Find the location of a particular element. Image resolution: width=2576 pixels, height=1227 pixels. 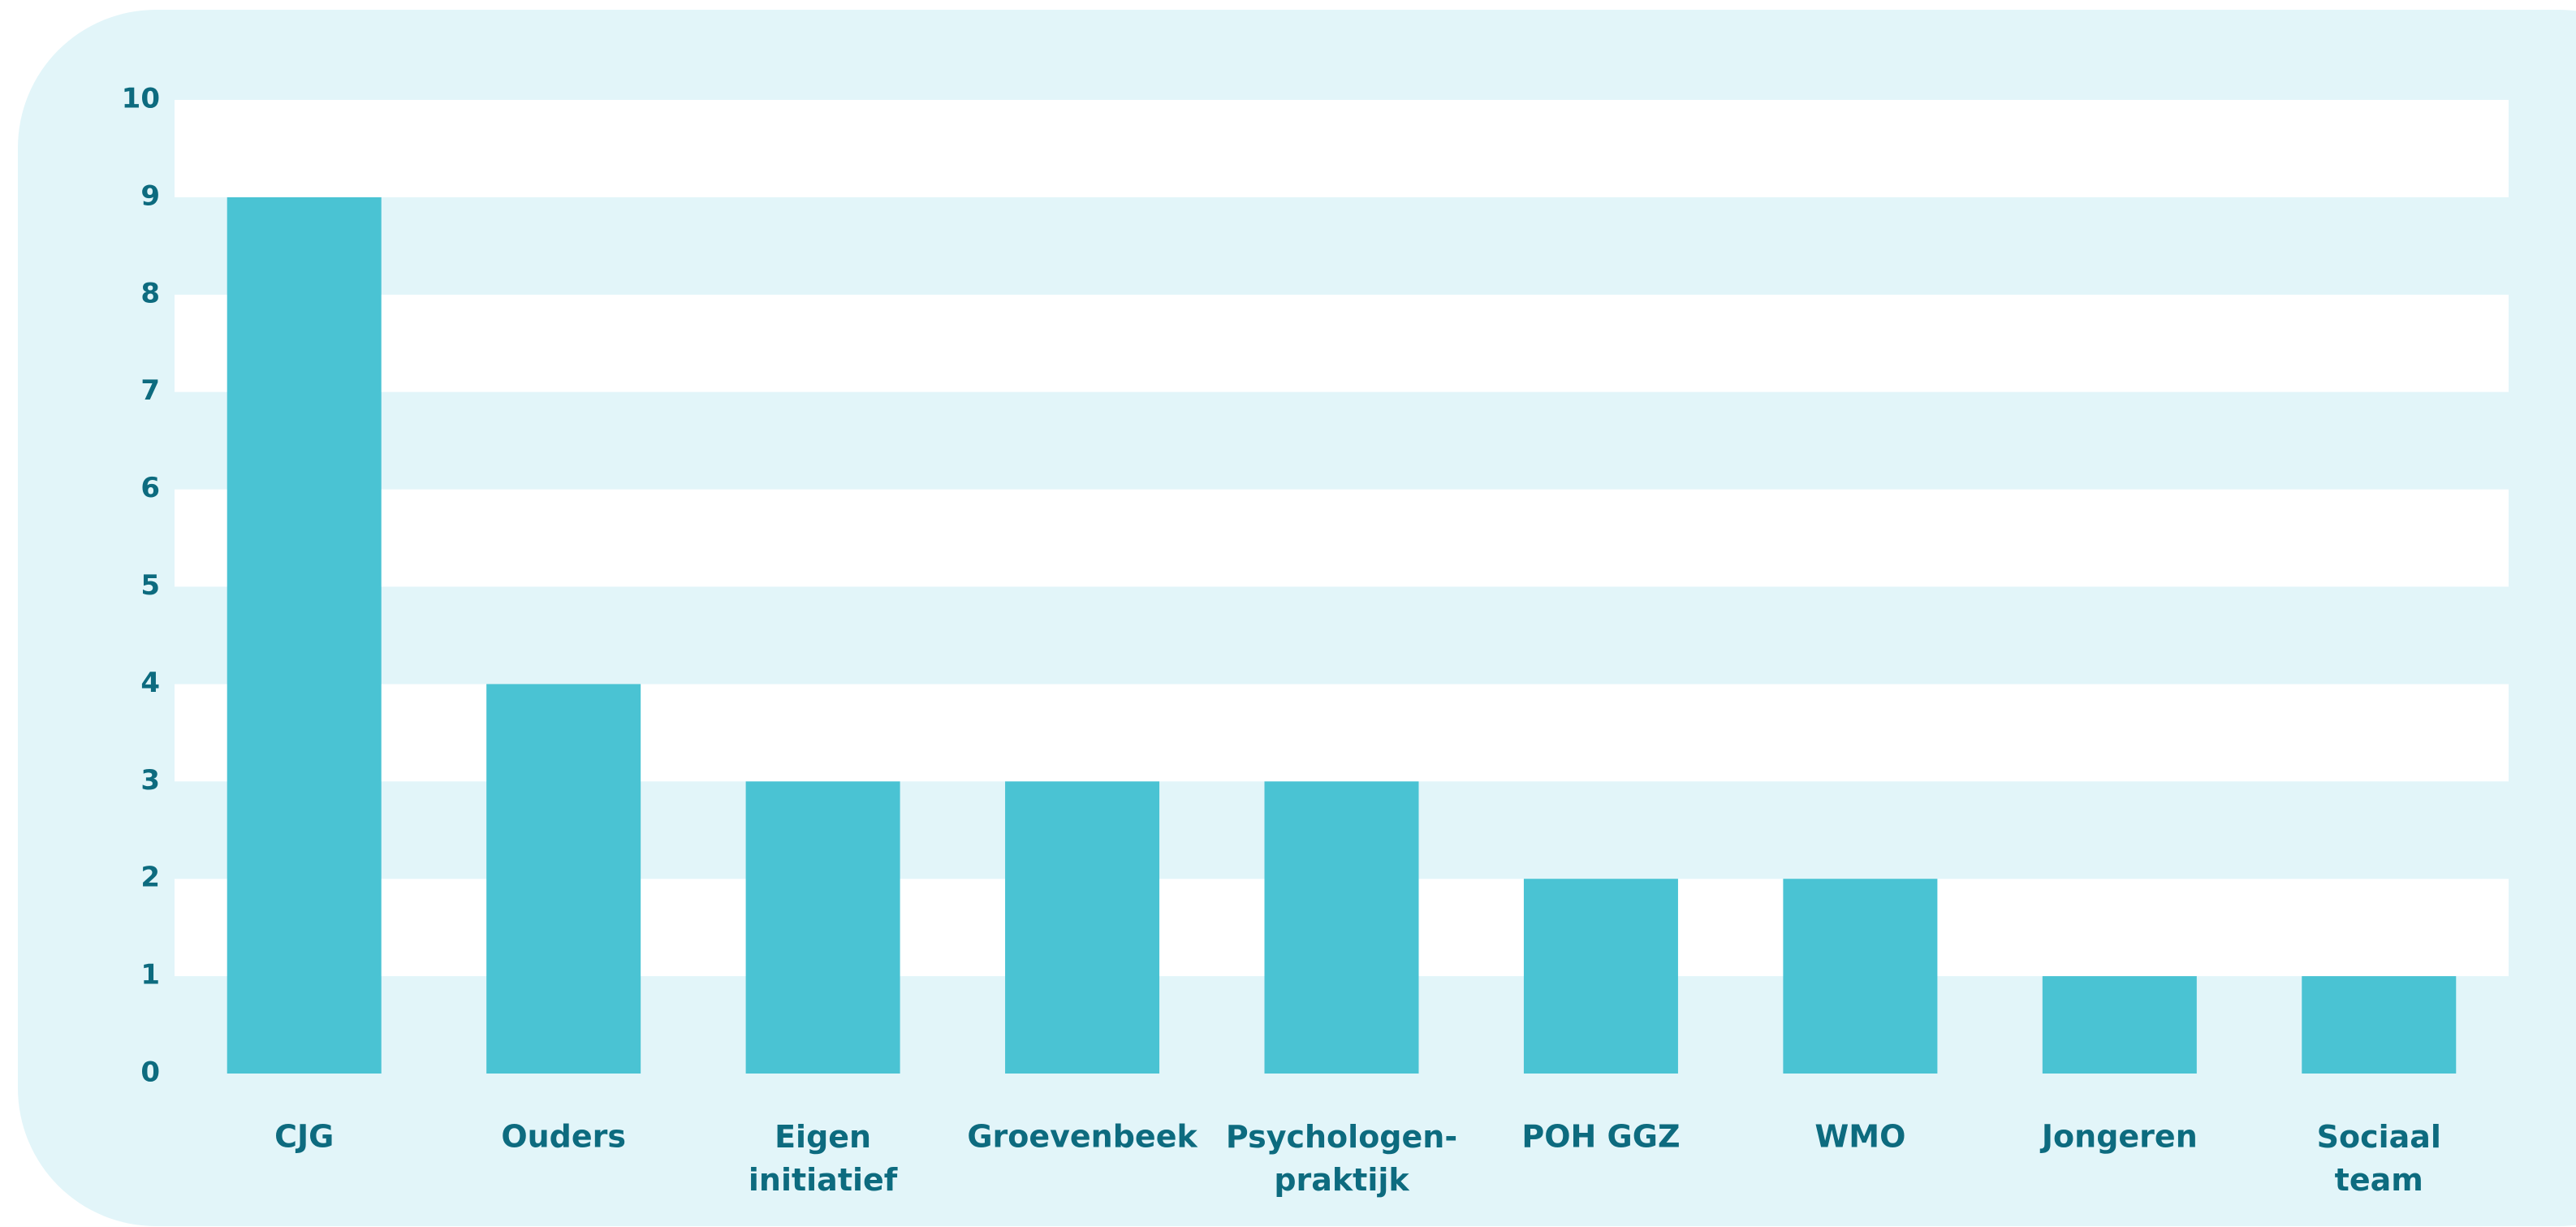

y-tick-label: 2 is located at coordinates (150, 878).